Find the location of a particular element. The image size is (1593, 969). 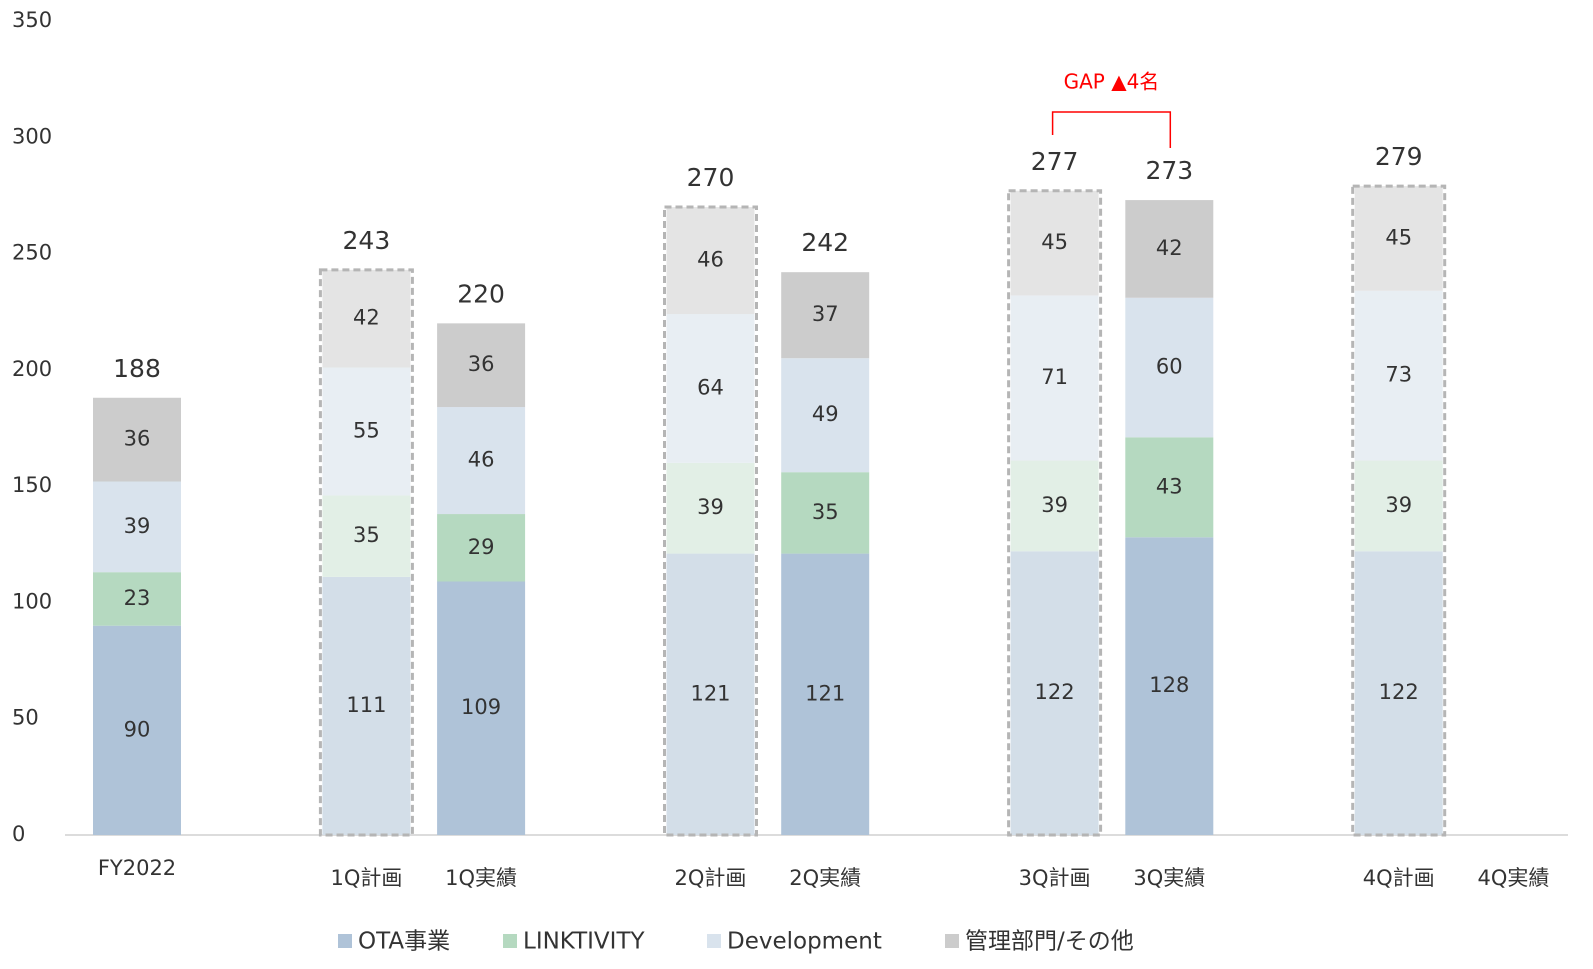

value-label: 90 is located at coordinates (137, 729).